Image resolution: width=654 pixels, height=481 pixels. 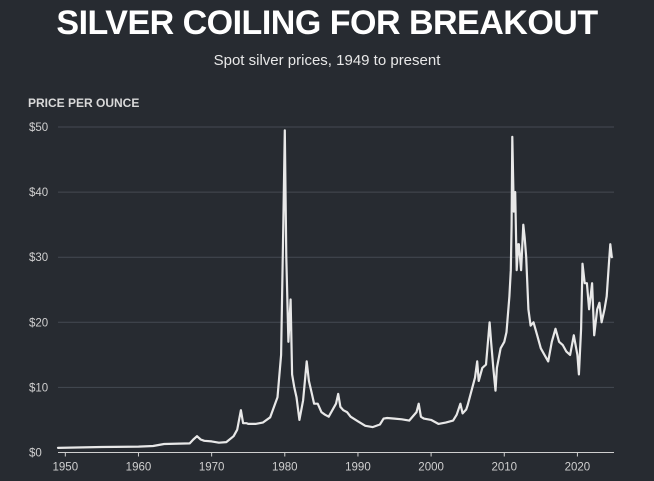 I want to click on y-tick-label: $30, so click(x=38, y=258).